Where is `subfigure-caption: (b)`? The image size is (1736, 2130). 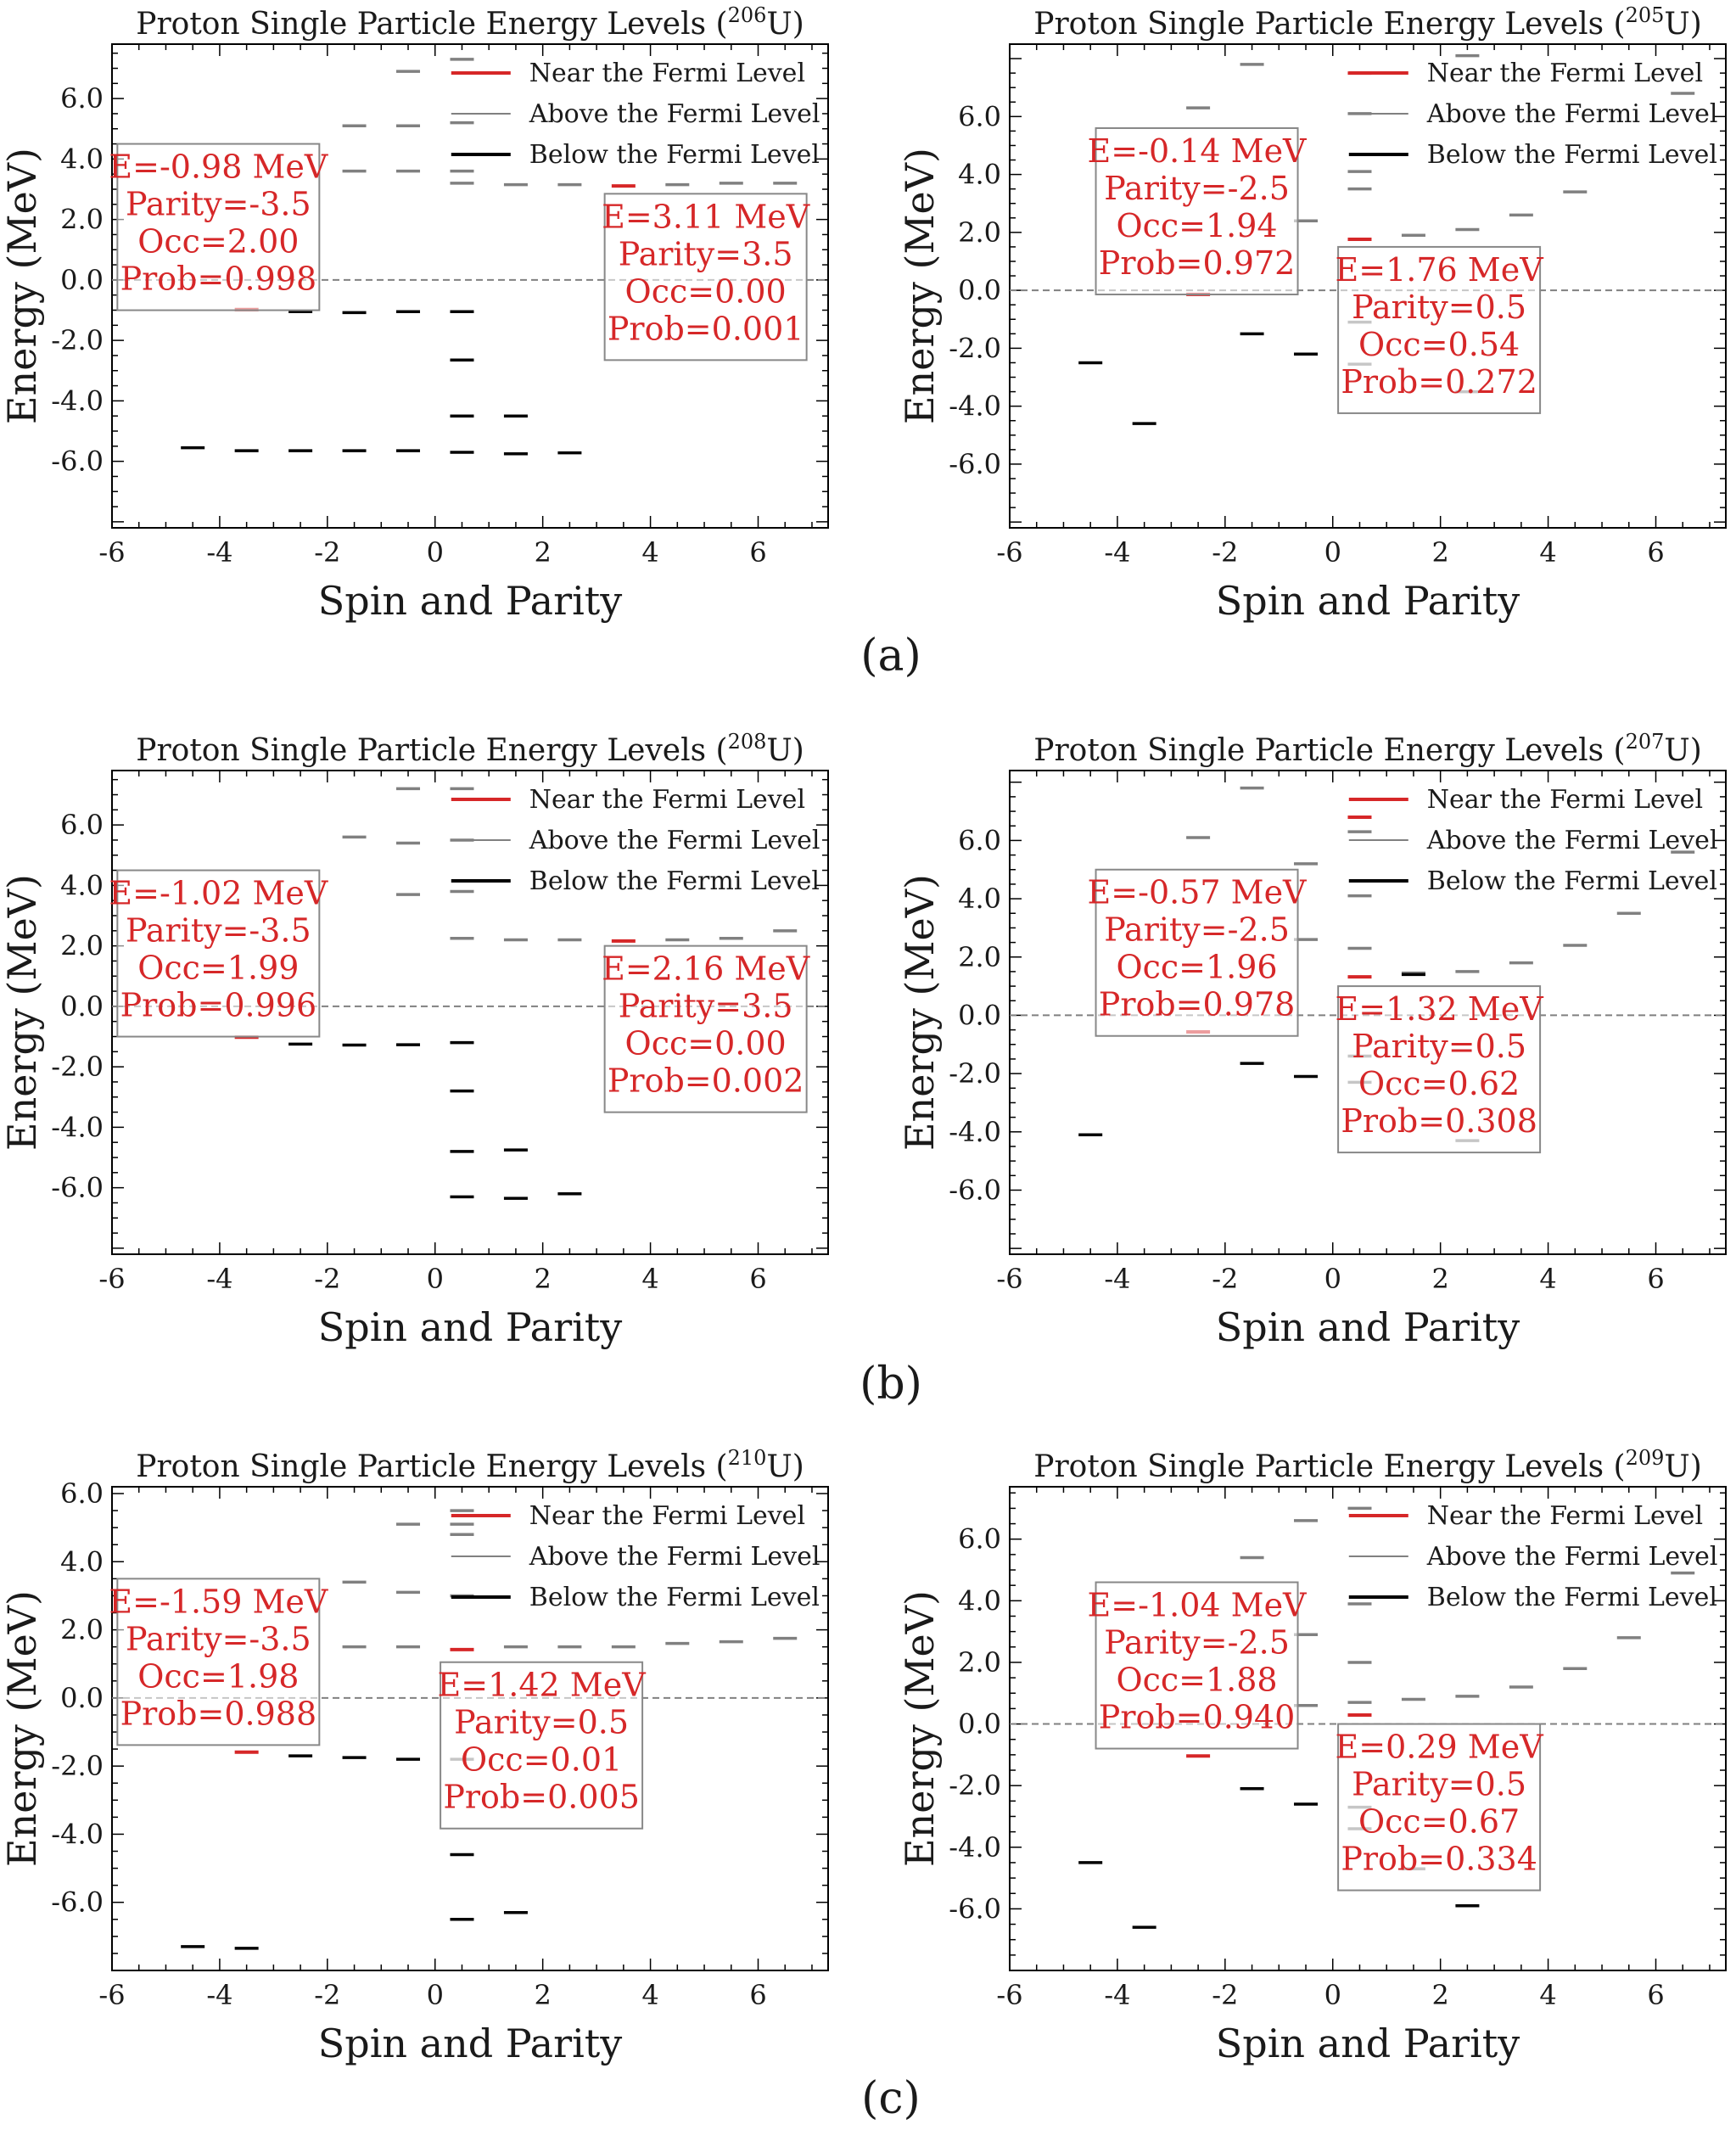 subfigure-caption: (b) is located at coordinates (891, 1384).